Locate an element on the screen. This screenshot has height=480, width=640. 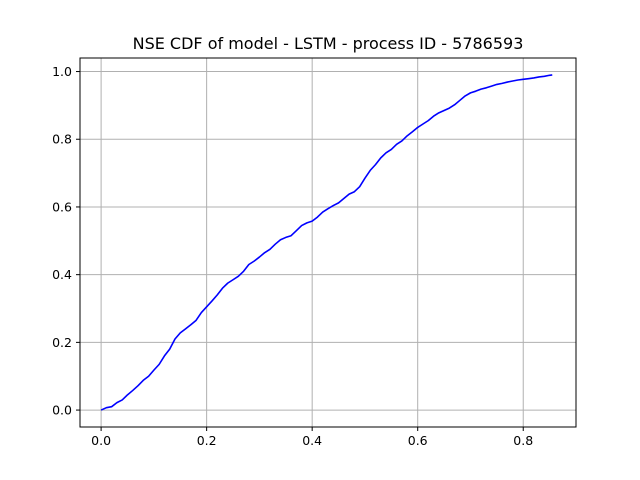
x-tick-label: 0.4 is located at coordinates (312, 440).